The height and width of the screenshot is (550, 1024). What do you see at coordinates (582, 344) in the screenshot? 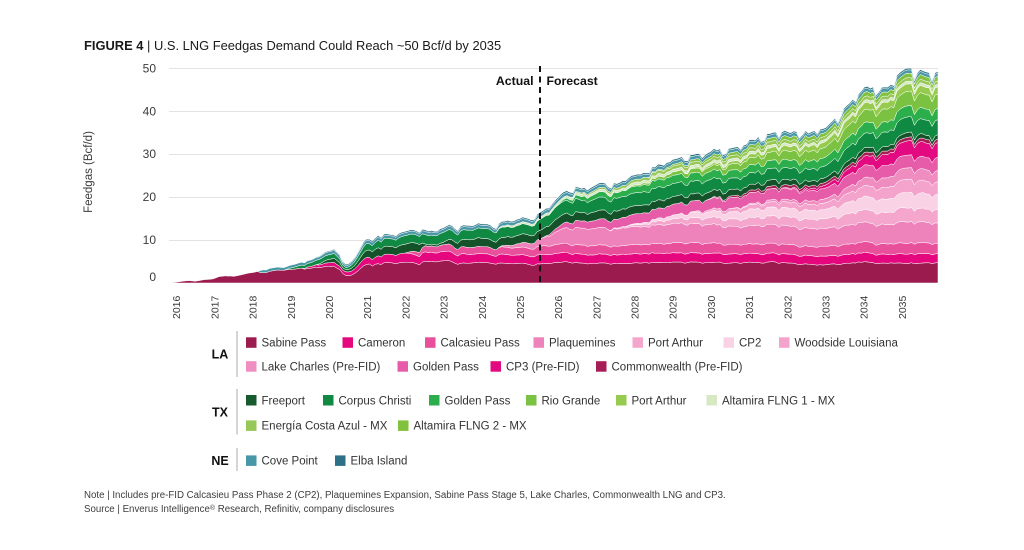
I see `svg-text: Plaquemines` at bounding box center [582, 344].